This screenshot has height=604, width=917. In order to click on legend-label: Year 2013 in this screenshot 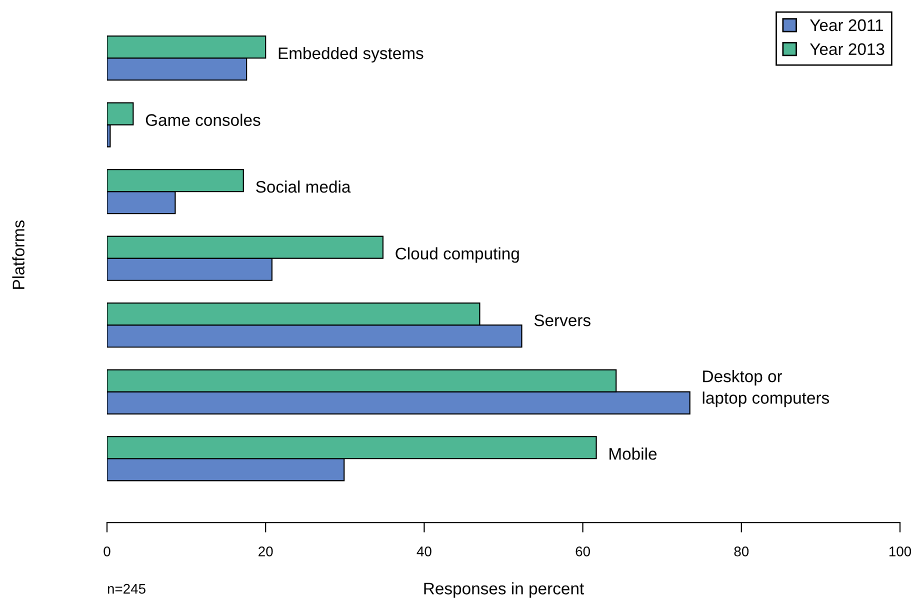, I will do `click(847, 49)`.